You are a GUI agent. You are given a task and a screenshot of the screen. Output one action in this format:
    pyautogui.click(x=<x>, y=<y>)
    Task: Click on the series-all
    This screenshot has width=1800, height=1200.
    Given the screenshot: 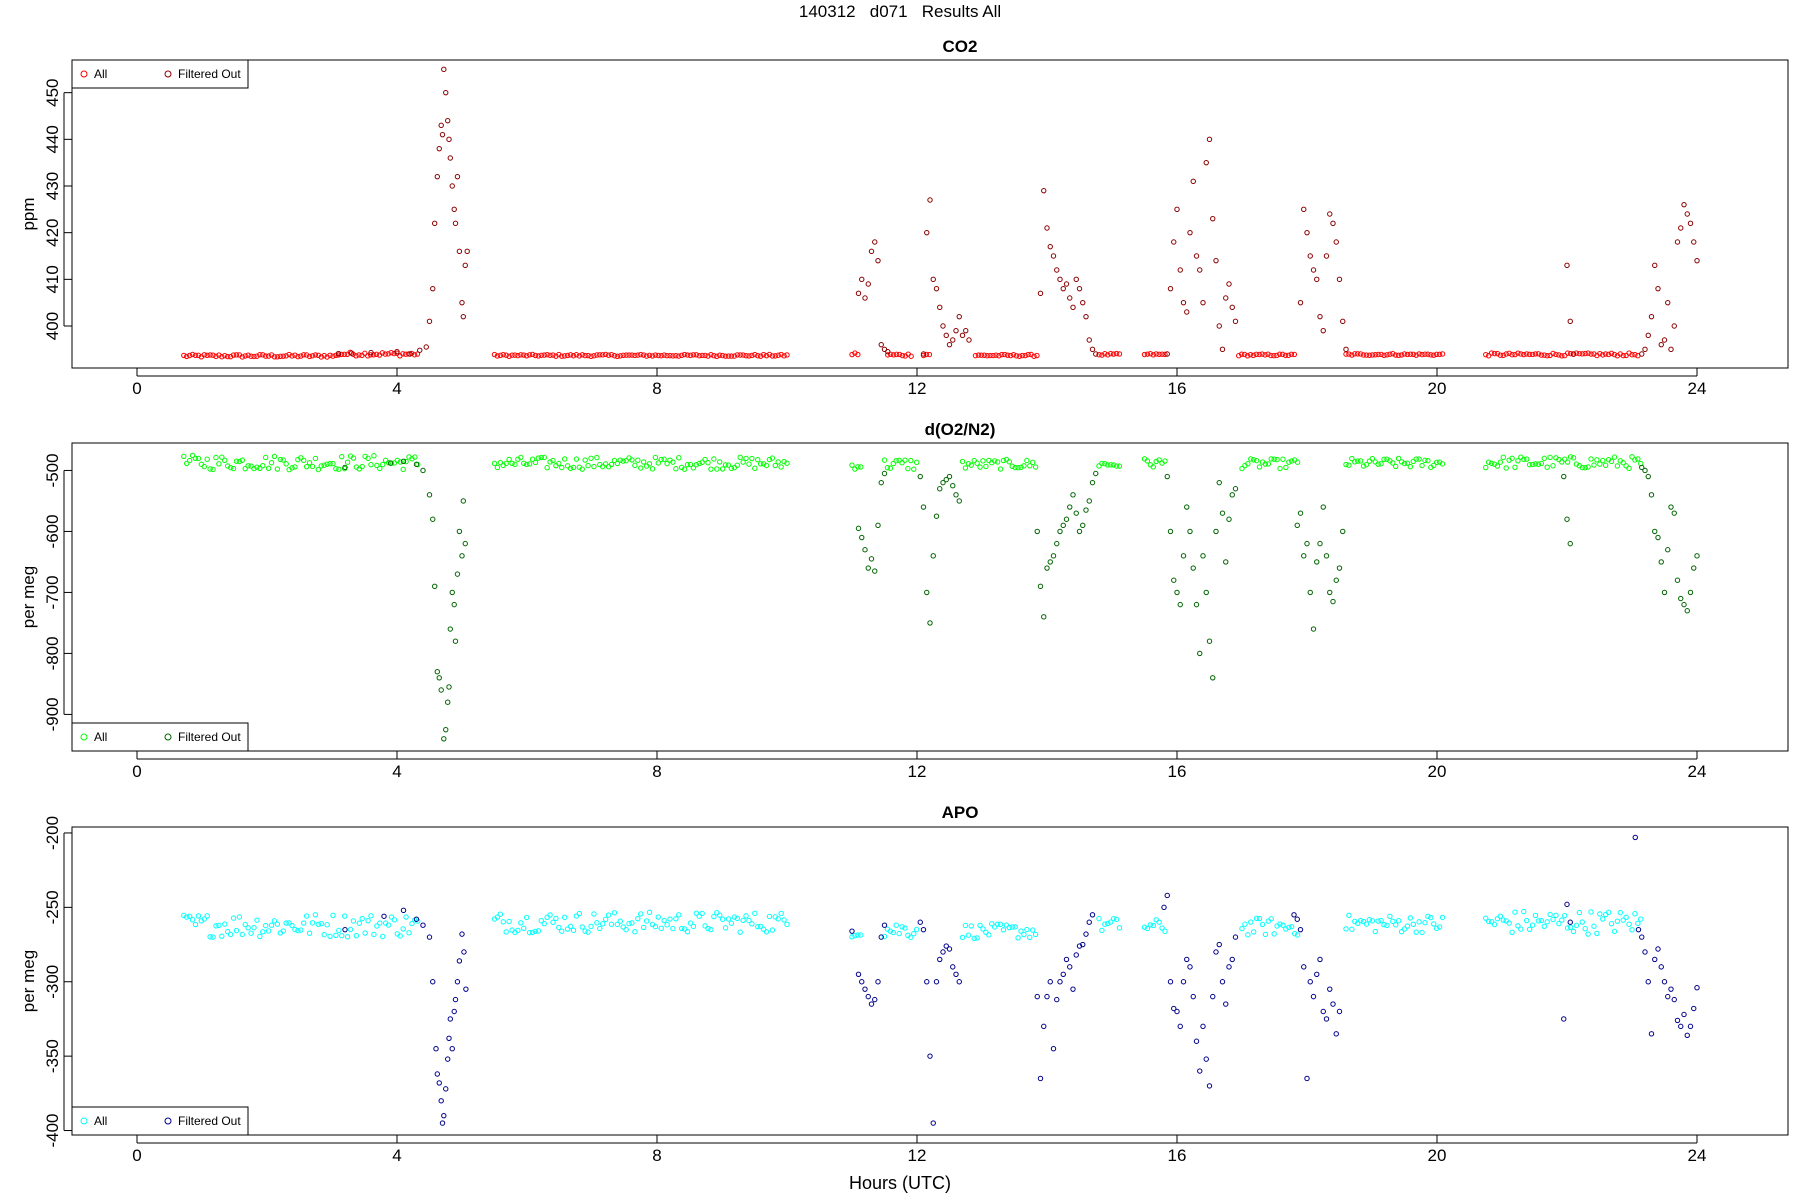 What is the action you would take?
    pyautogui.click(x=911, y=354)
    